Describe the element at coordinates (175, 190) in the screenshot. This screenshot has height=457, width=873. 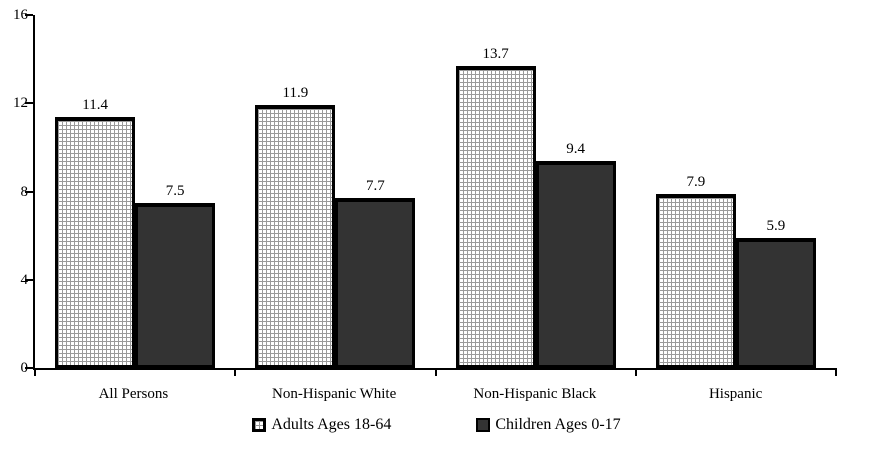
I see `bar-value-label: 7.5` at that location.